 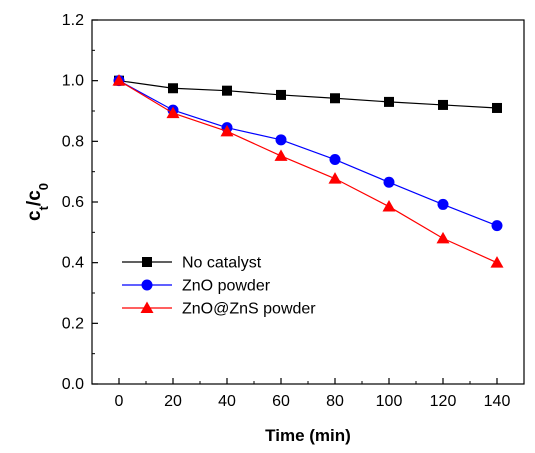 I want to click on x-axis-label: Time (min), so click(x=308, y=435).